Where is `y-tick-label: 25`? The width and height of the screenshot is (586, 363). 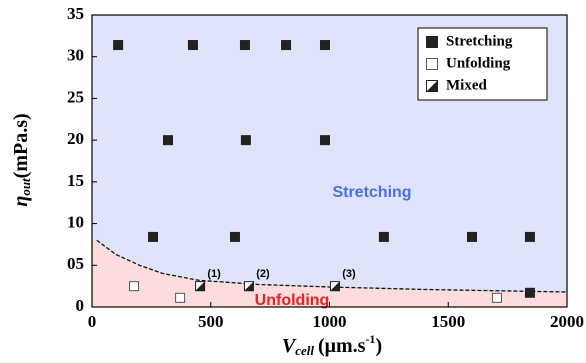 y-tick-label: 25 is located at coordinates (75, 96).